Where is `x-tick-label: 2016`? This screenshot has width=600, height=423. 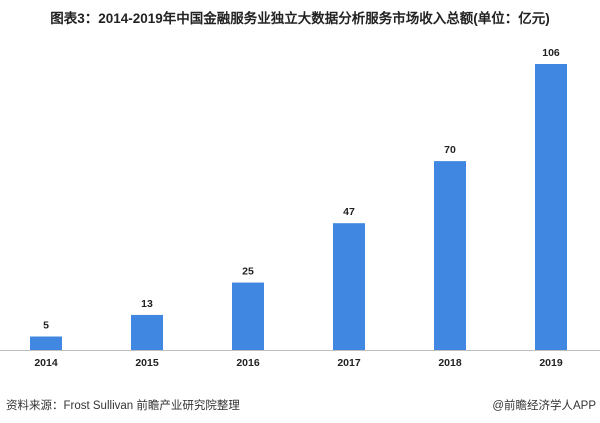 x-tick-label: 2016 is located at coordinates (248, 363).